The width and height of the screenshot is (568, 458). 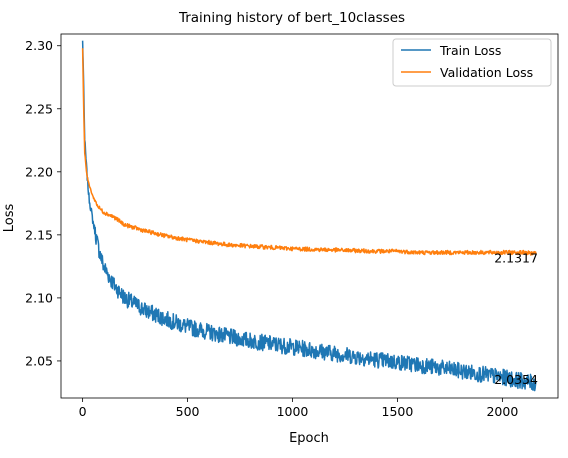 What do you see at coordinates (309, 438) in the screenshot?
I see `x-axis-label: Epoch` at bounding box center [309, 438].